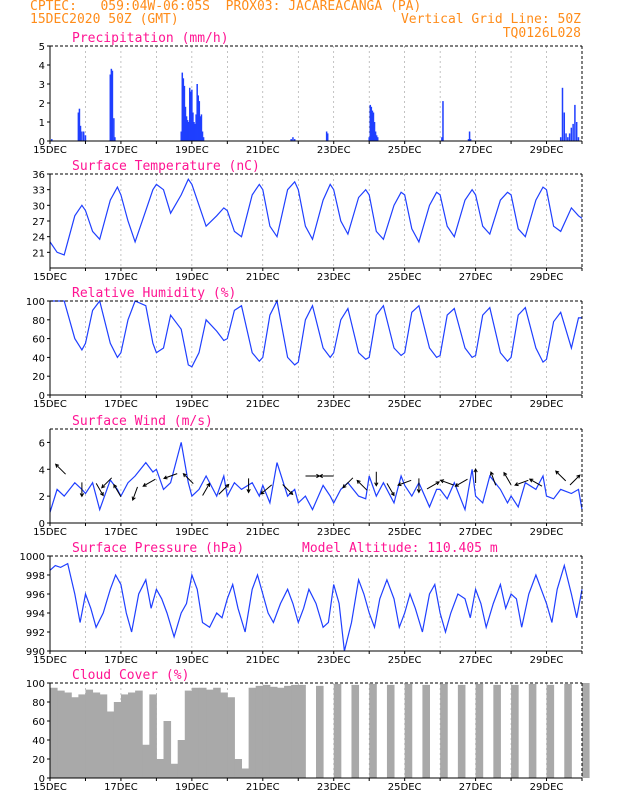  I want to click on y-tick-label: 998, so click(35, 576).